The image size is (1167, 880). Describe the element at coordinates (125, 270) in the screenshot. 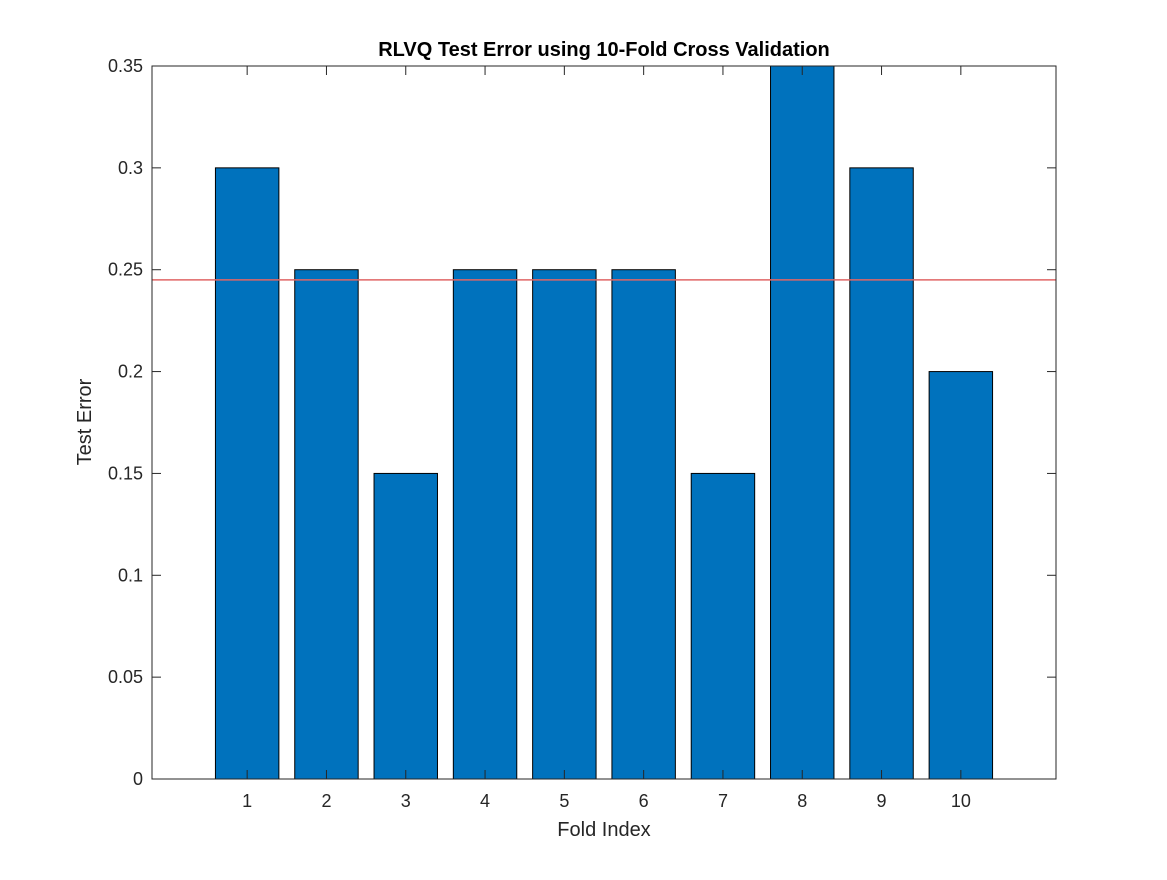

I see `y-tick-label: 0.25` at that location.